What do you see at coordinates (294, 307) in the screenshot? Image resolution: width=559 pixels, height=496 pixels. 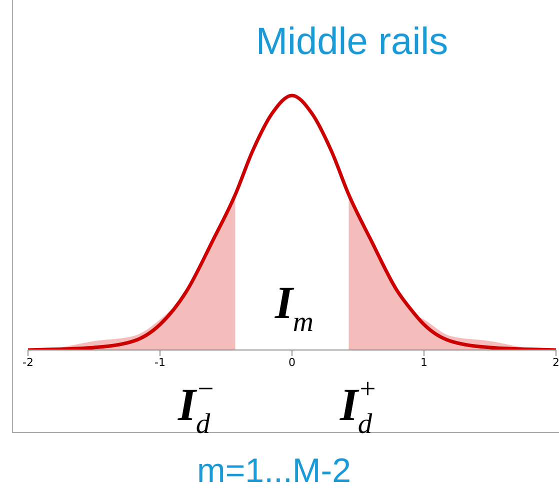 I see `annotation: I$_{m}$` at bounding box center [294, 307].